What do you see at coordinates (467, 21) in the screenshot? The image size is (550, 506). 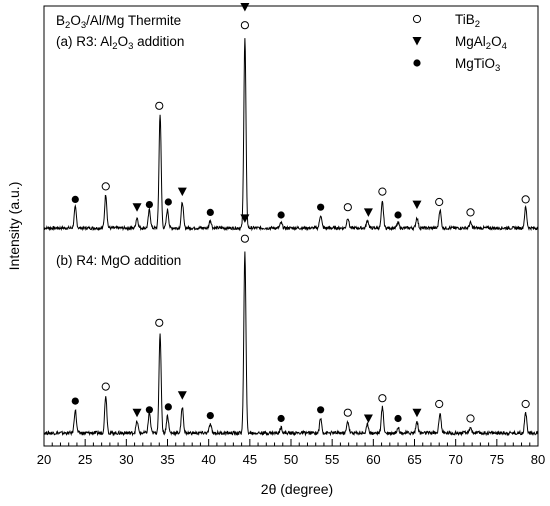 I see `legend-label: TiB2` at bounding box center [467, 21].